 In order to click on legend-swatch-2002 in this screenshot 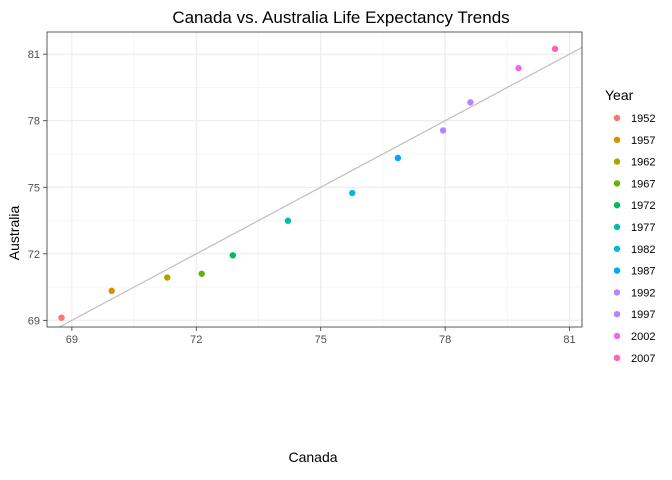, I will do `click(617, 336)`.